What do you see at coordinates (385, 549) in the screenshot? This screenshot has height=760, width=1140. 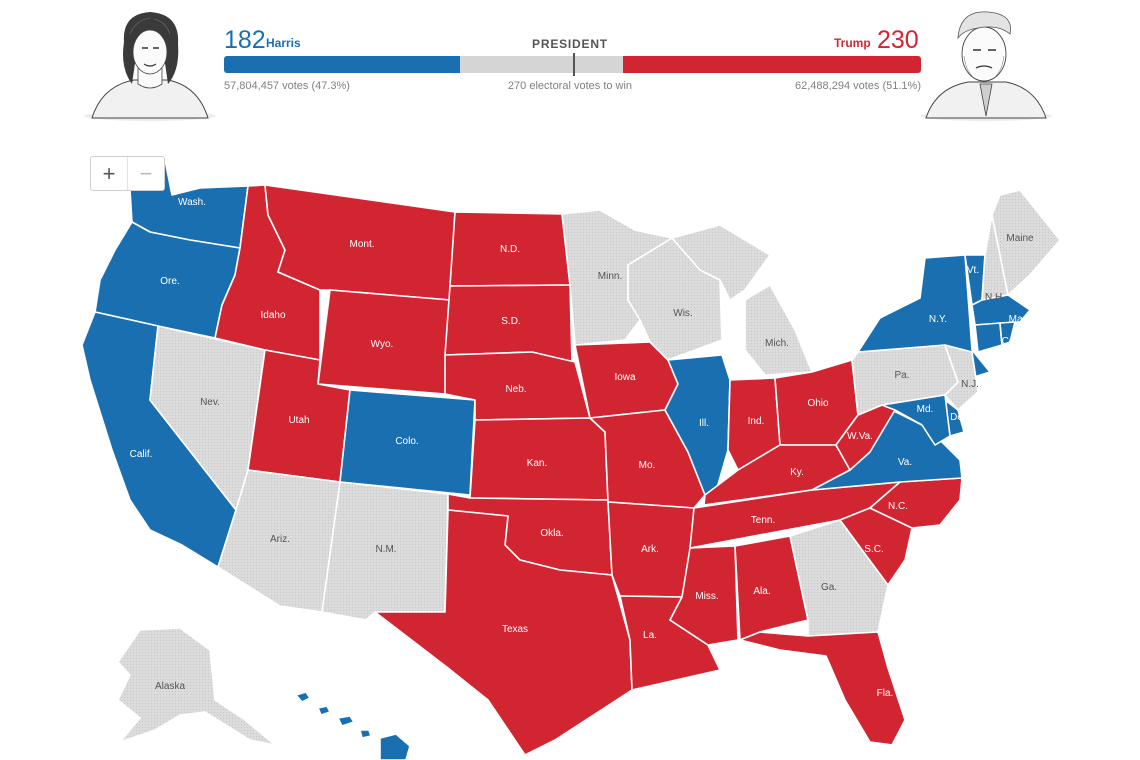 I see `label-nm: N.M.` at bounding box center [385, 549].